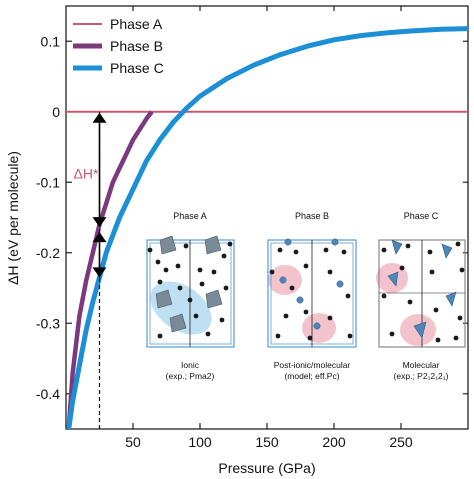 This screenshot has height=479, width=474. What do you see at coordinates (421, 216) in the screenshot?
I see `inset-title-phase-c: Phase C` at bounding box center [421, 216].